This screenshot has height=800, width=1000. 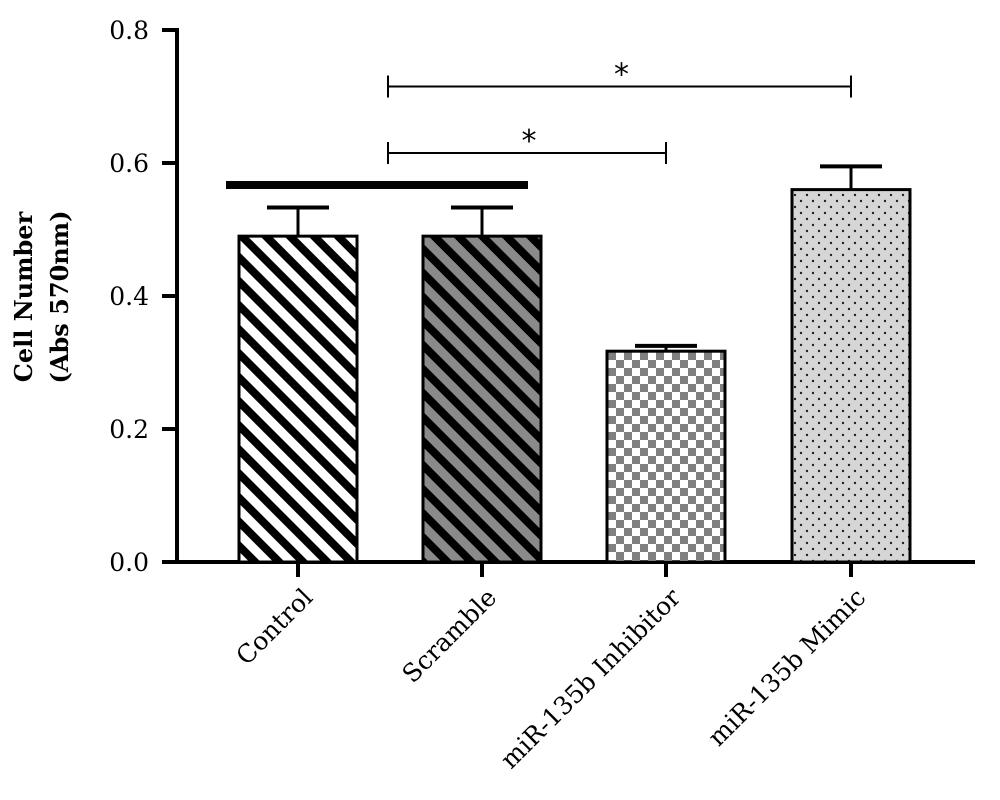 I want to click on x-category-label: miR-135b Mimic, so click(x=786, y=667).